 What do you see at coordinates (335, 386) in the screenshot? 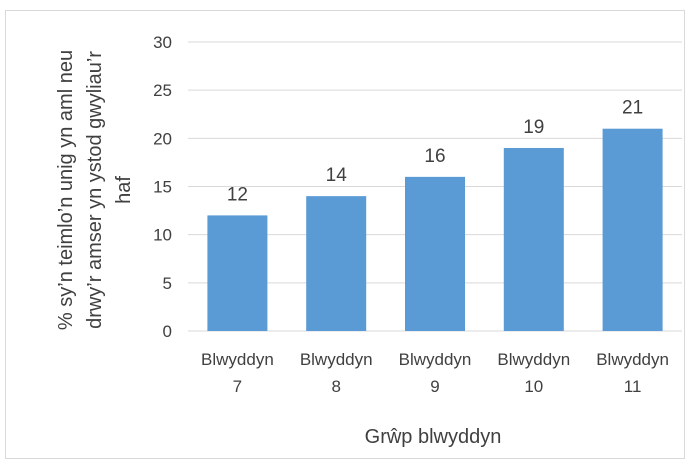
I see `x-tick-label: 8` at bounding box center [335, 386].